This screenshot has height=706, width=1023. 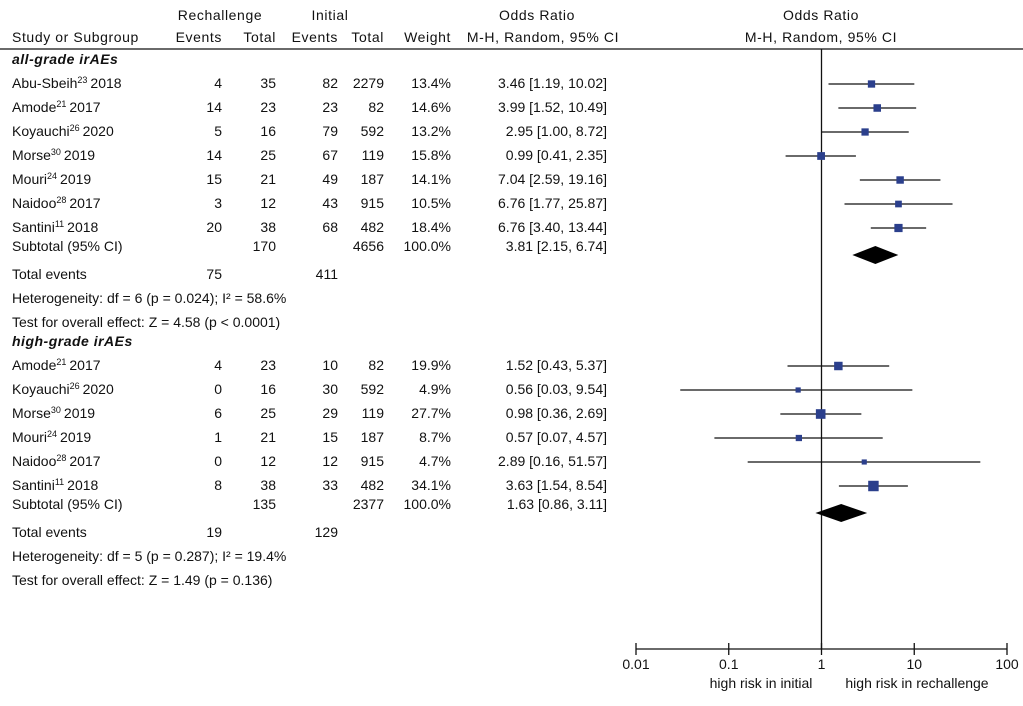 I want to click on total-initial: 82, so click(x=376, y=365).